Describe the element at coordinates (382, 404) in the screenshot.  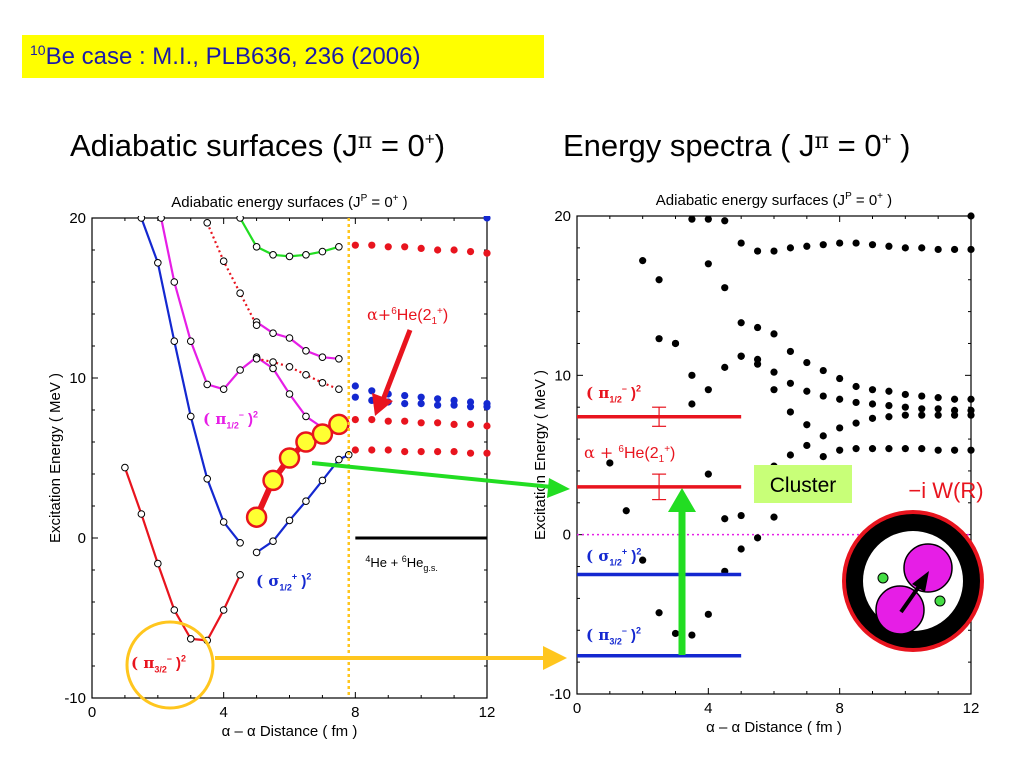
I see `alpha-he-arrow-head` at that location.